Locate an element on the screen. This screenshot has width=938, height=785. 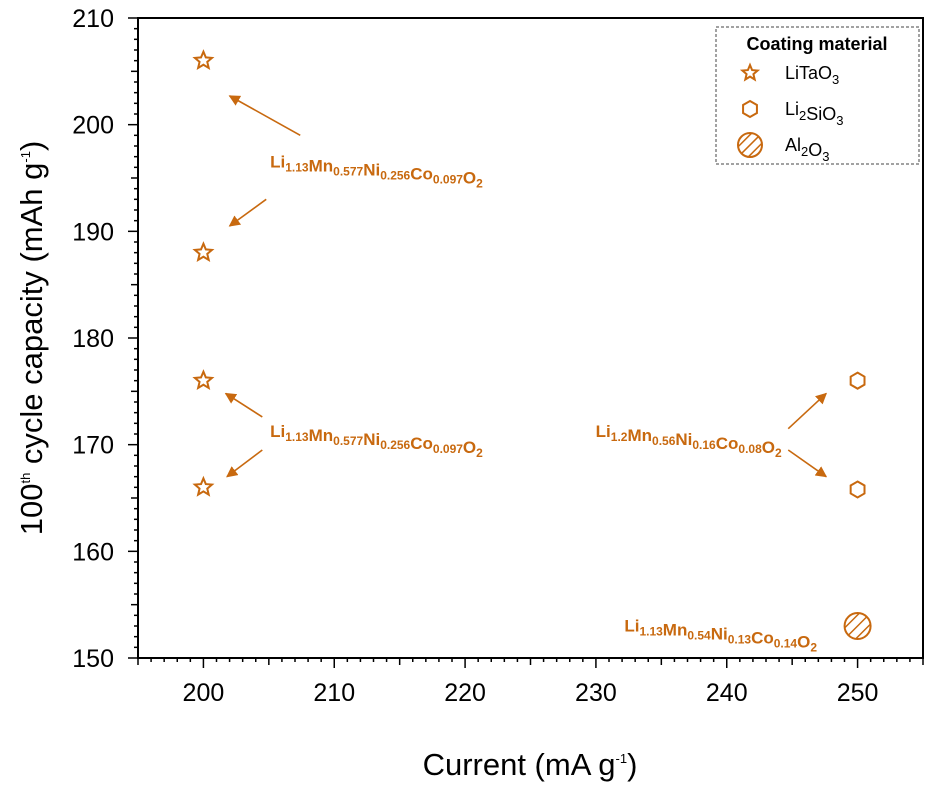
legend-star-icon is located at coordinates (750, 72).